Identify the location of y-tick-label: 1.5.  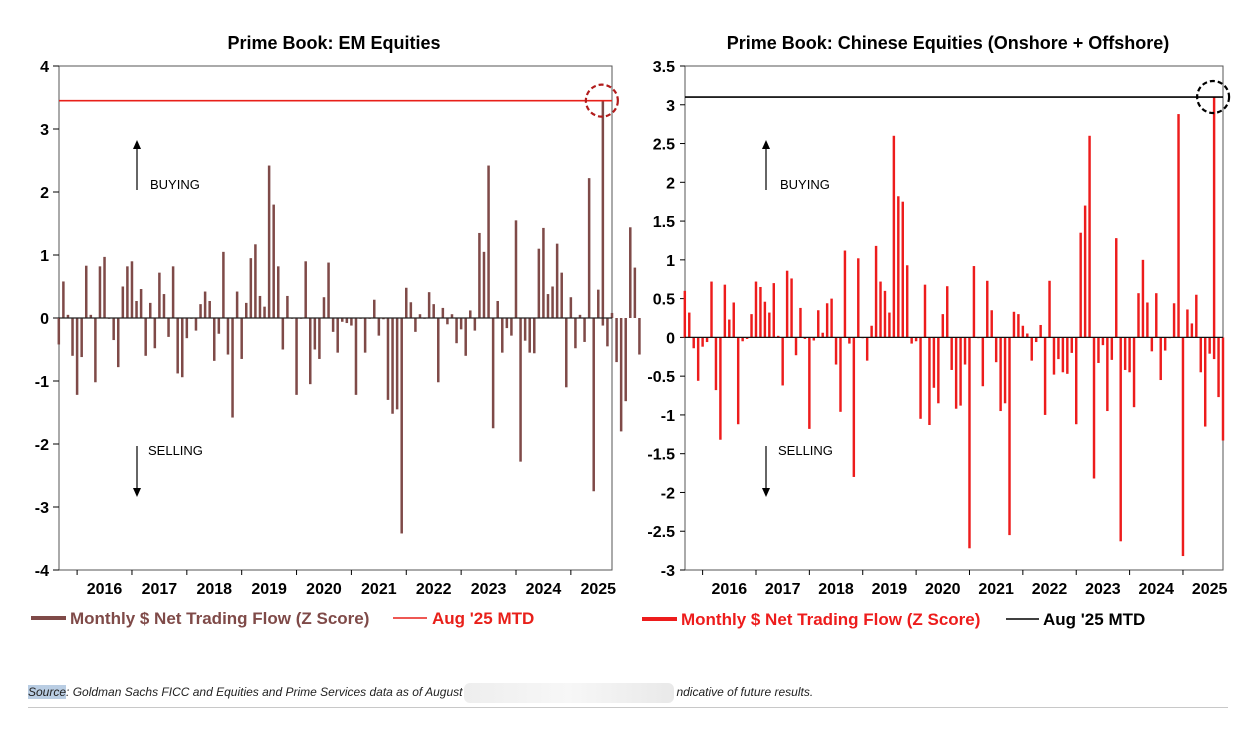
(664, 222).